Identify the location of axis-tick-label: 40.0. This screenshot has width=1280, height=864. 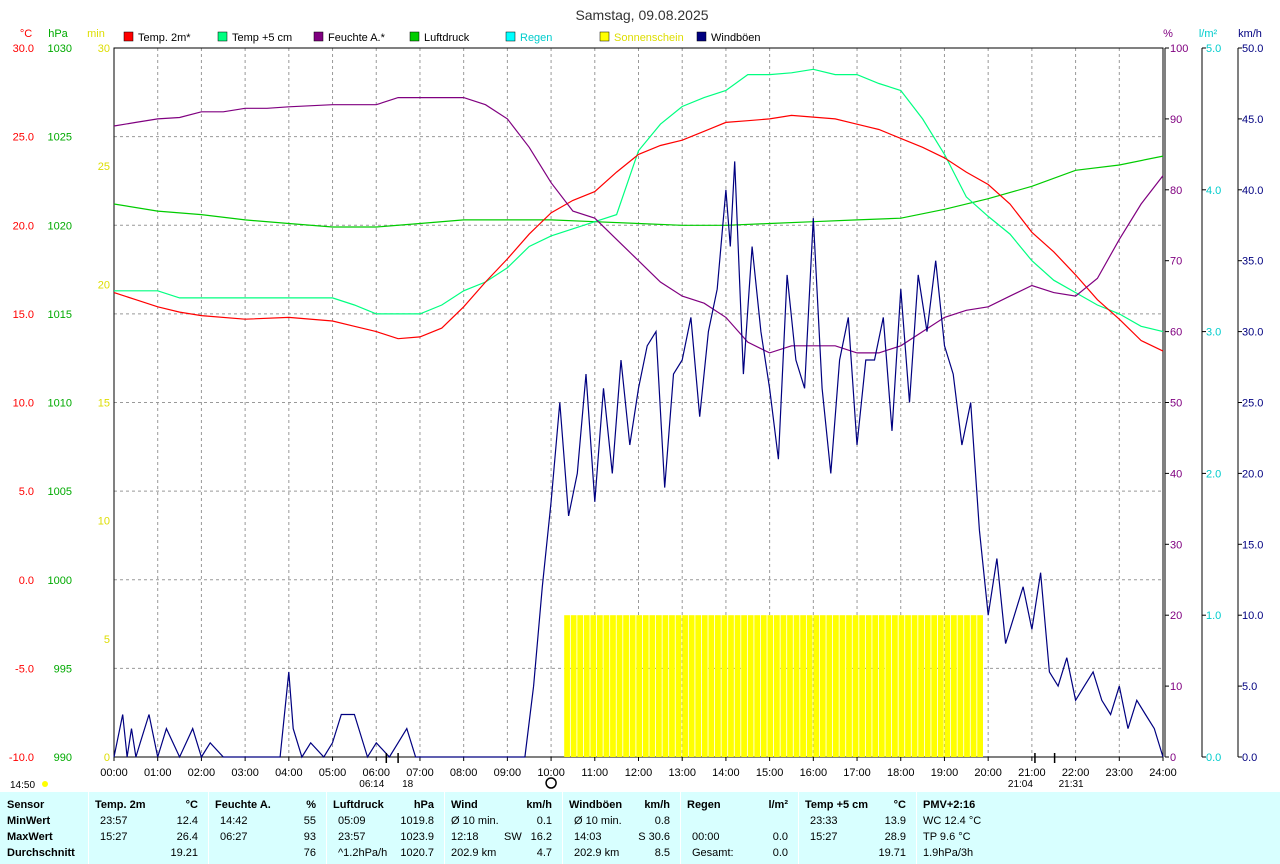
(1252, 191).